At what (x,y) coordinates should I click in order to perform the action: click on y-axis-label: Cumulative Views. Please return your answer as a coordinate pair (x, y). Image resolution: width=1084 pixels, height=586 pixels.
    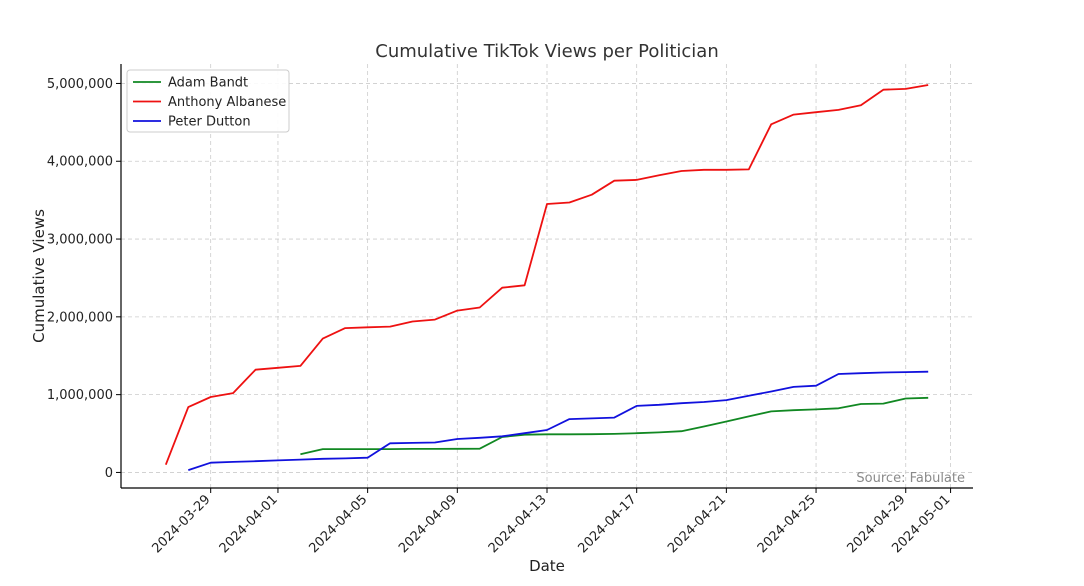
    Looking at the image, I should click on (39, 276).